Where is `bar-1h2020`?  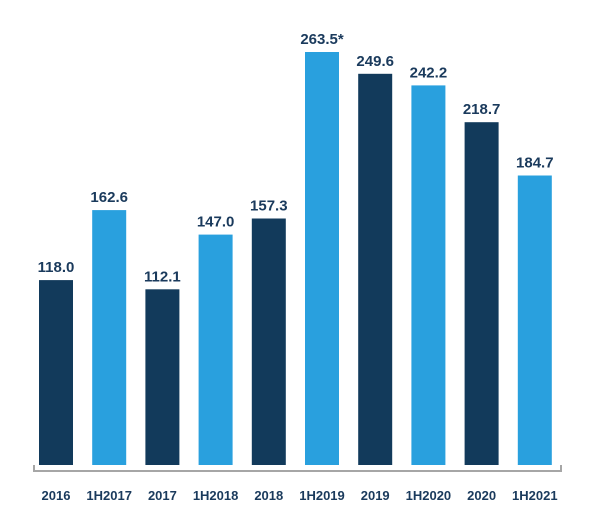
bar-1h2020 is located at coordinates (428, 275).